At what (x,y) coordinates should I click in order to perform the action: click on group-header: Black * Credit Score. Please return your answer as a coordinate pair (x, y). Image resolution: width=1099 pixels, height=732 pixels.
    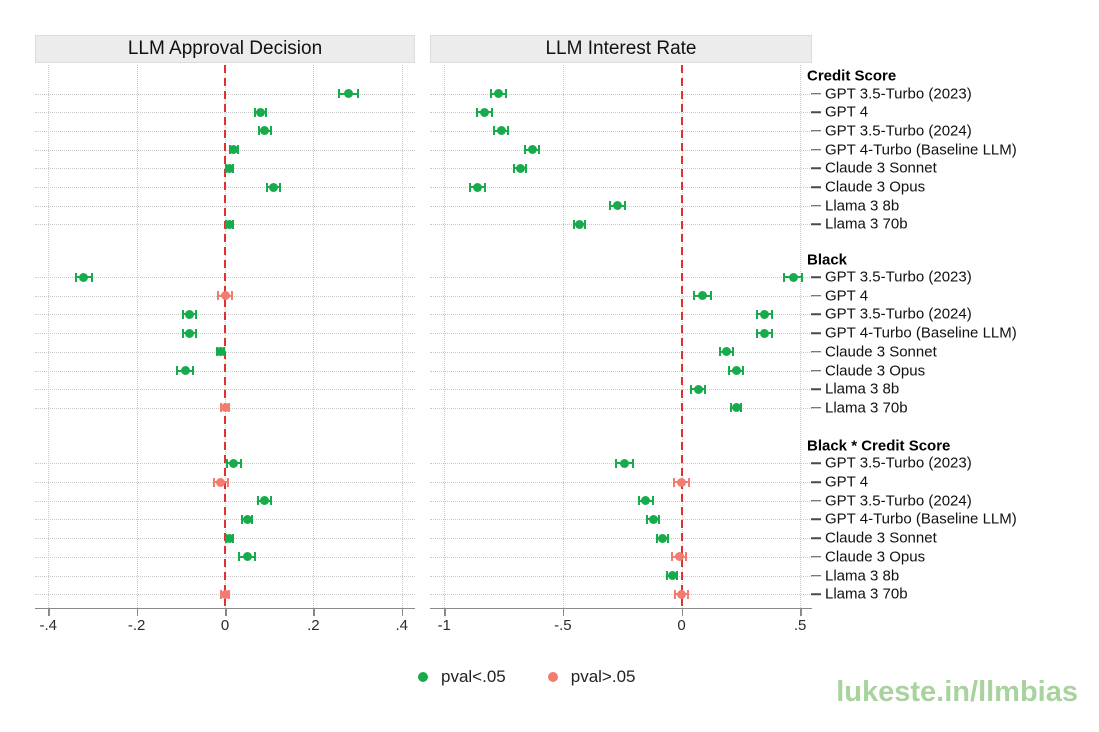
    Looking at the image, I should click on (879, 446).